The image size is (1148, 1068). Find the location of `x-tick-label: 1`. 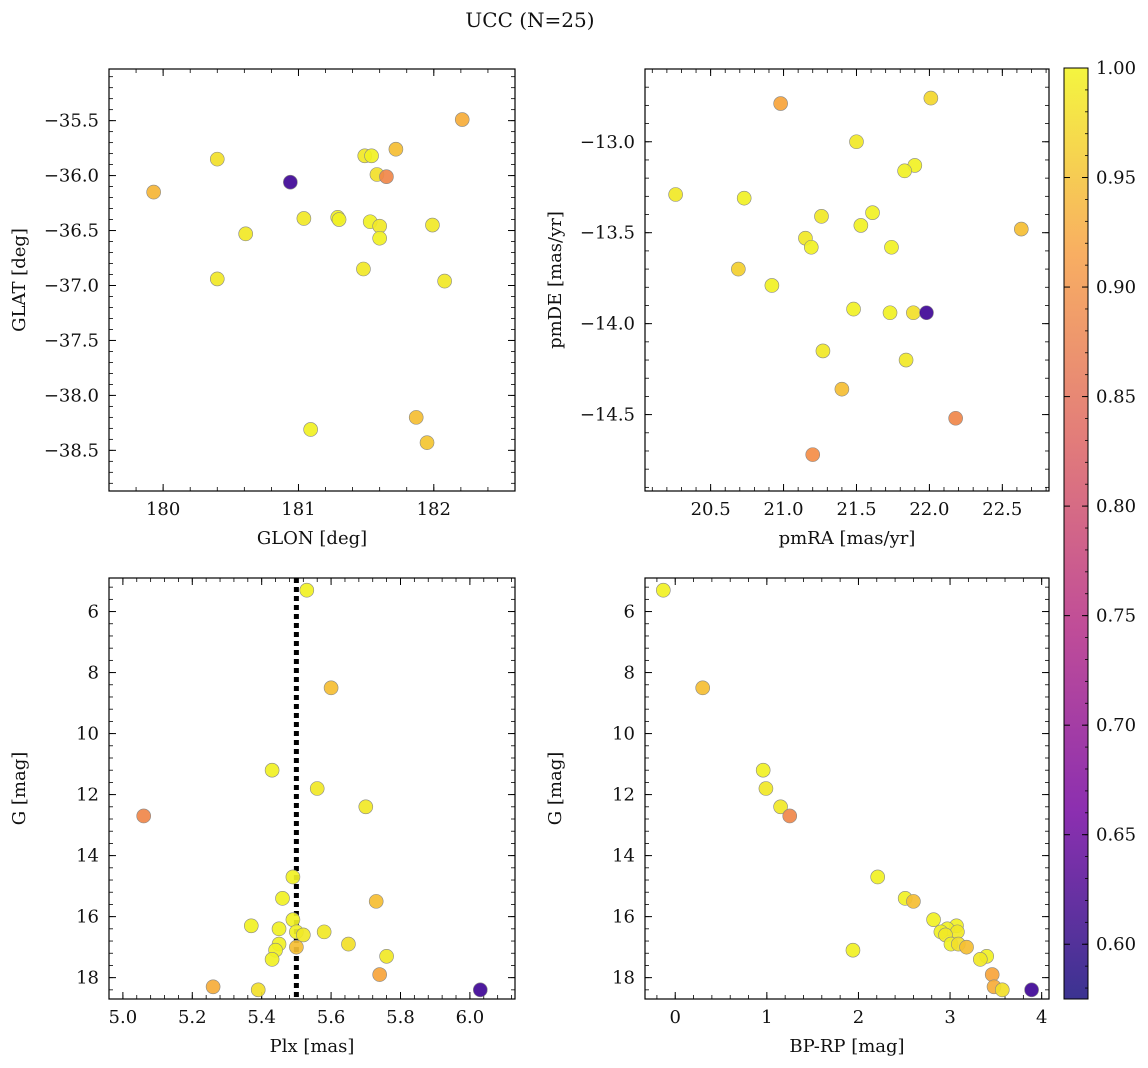

x-tick-label: 1 is located at coordinates (766, 1017).